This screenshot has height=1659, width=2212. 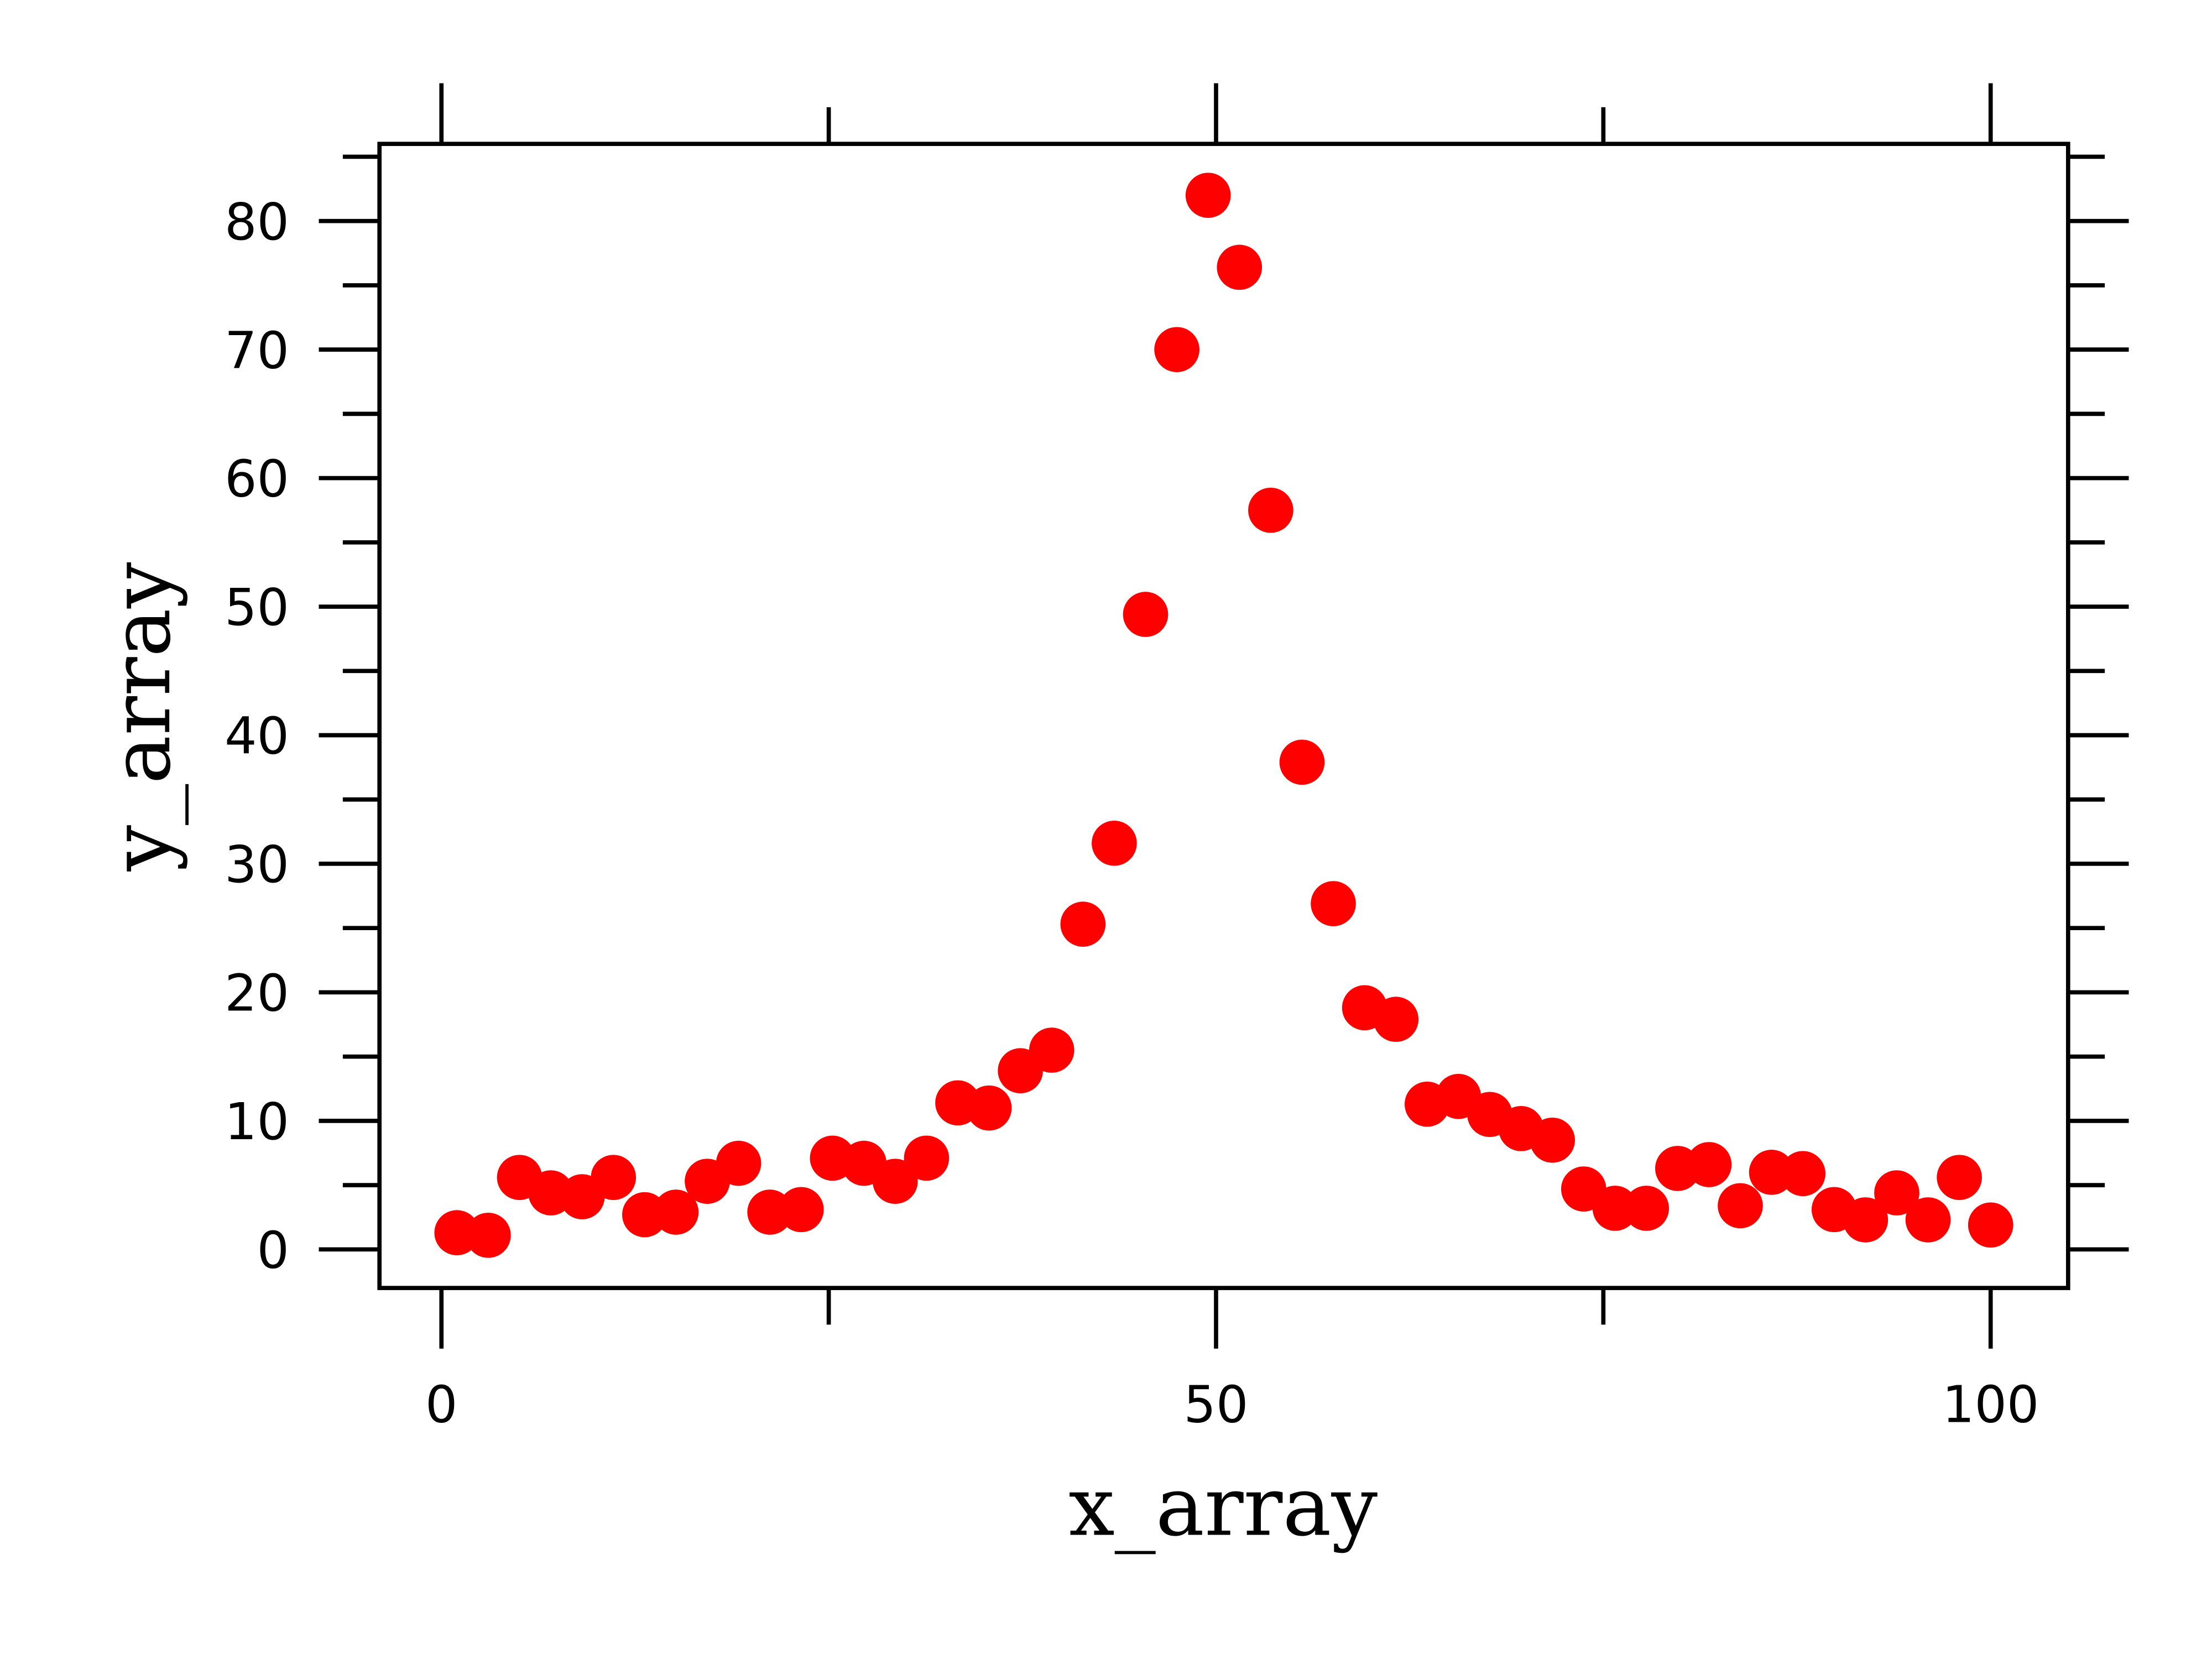 I want to click on y-axis-label: y_array, so click(x=141, y=717).